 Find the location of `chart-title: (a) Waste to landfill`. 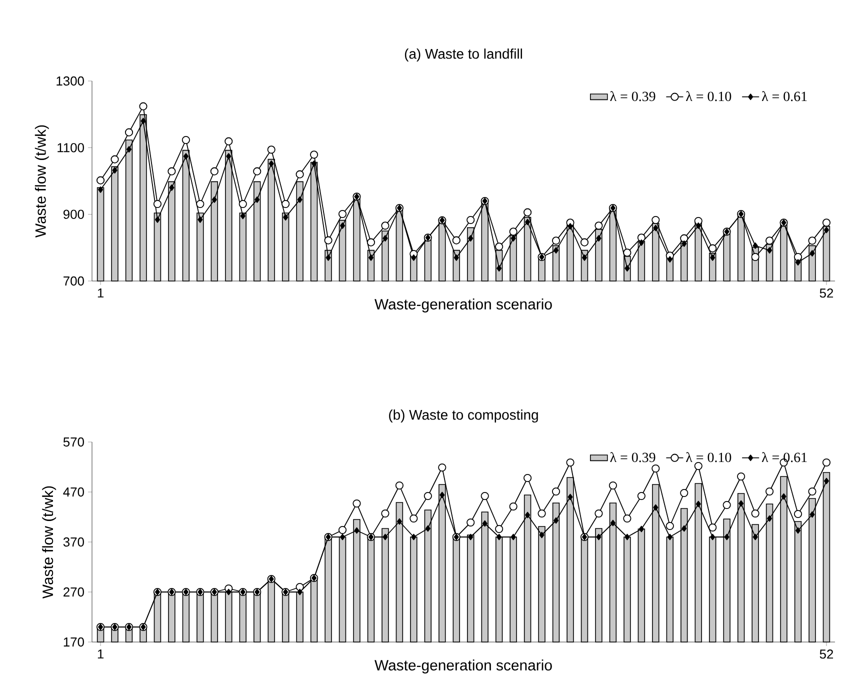

chart-title: (a) Waste to landfill is located at coordinates (463, 55).